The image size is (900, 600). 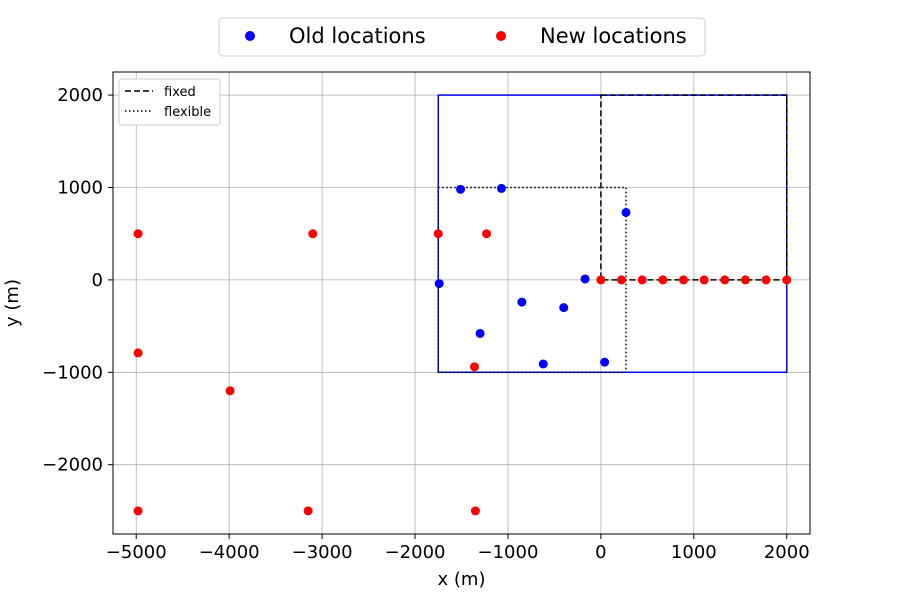 I want to click on legend-old-label: Old locations, so click(x=357, y=36).